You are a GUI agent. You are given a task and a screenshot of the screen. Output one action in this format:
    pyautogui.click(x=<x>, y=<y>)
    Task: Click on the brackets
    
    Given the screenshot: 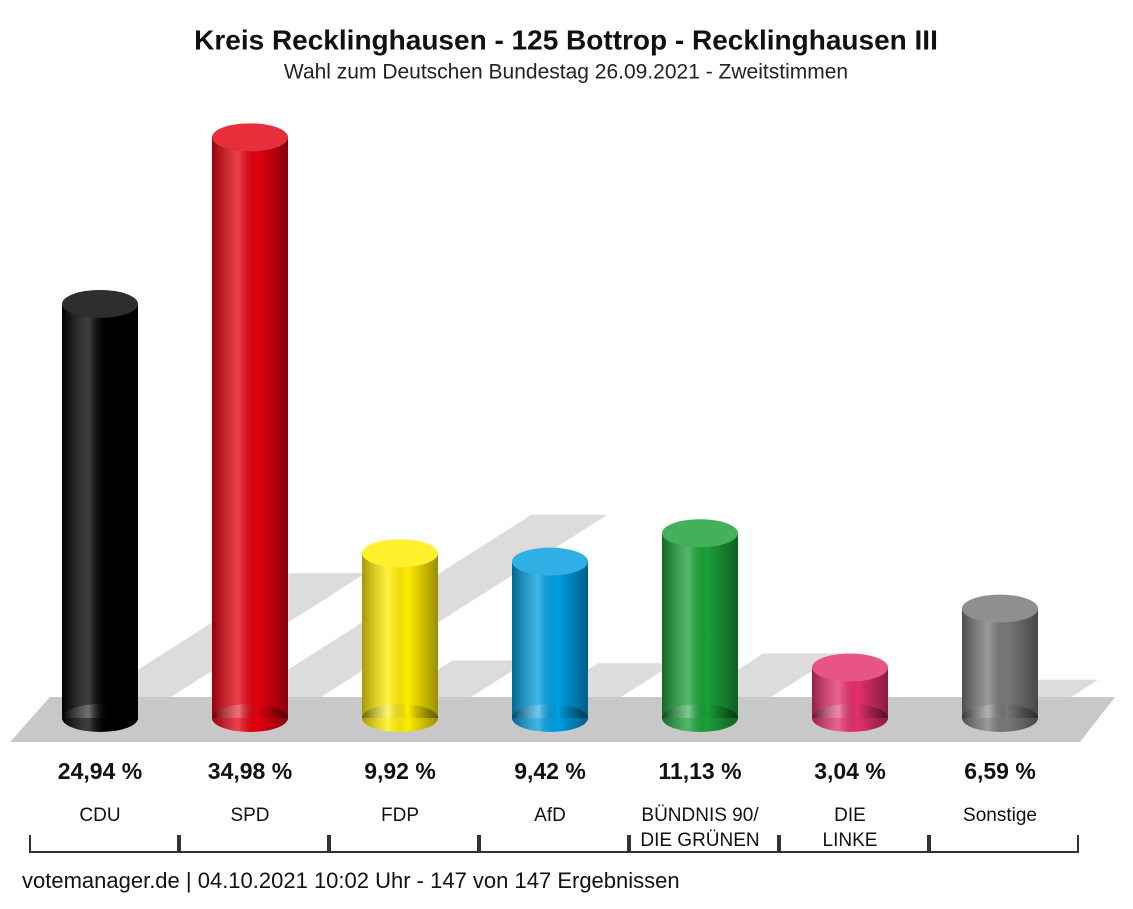 What is the action you would take?
    pyautogui.click(x=554, y=844)
    